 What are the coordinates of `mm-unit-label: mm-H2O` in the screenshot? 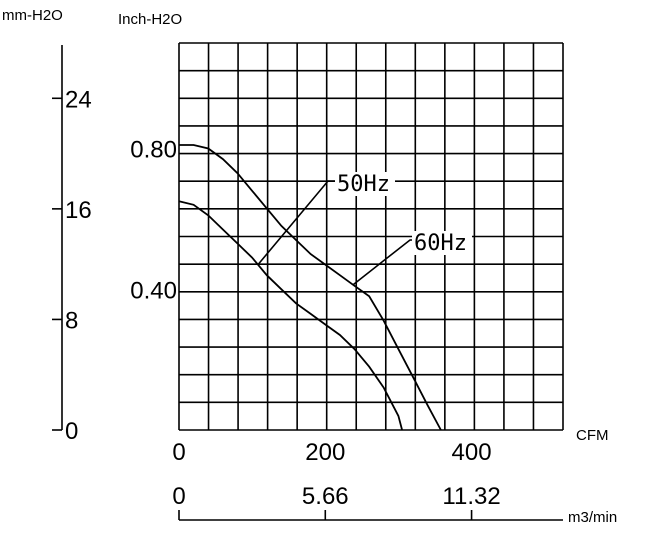 It's located at (32, 15).